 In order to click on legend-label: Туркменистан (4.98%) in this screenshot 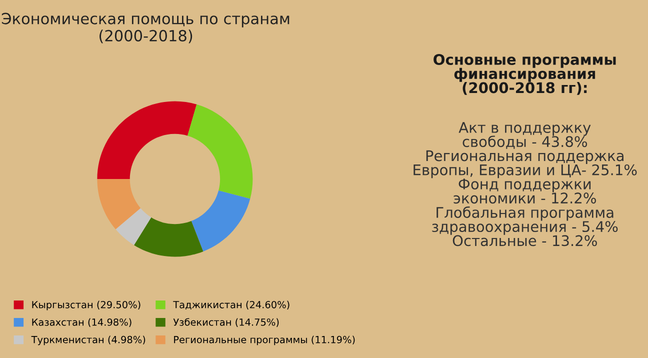, I will do `click(88, 341)`.